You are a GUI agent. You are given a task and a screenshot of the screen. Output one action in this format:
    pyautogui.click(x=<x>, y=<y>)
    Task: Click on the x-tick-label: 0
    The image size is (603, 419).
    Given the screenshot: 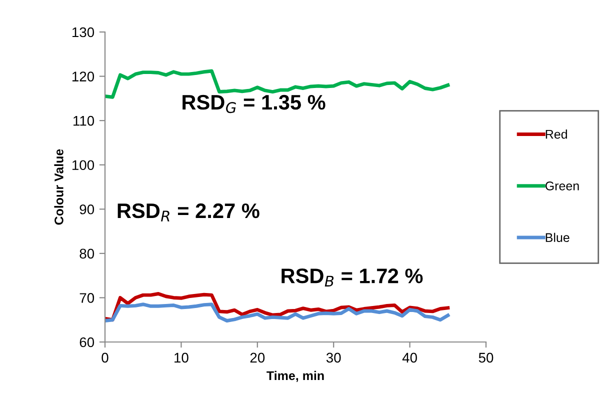 What is the action you would take?
    pyautogui.click(x=105, y=357)
    